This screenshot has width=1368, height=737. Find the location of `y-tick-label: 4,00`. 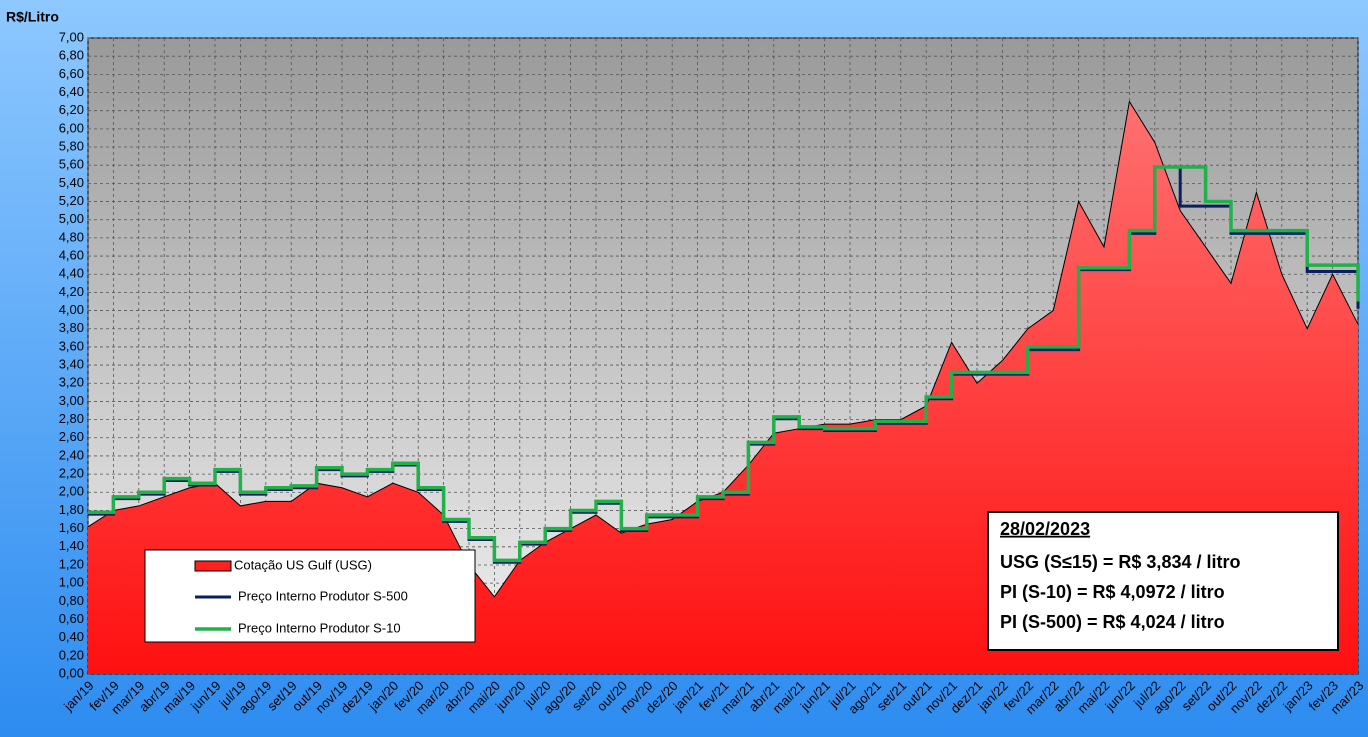

y-tick-label: 4,00 is located at coordinates (71, 309).